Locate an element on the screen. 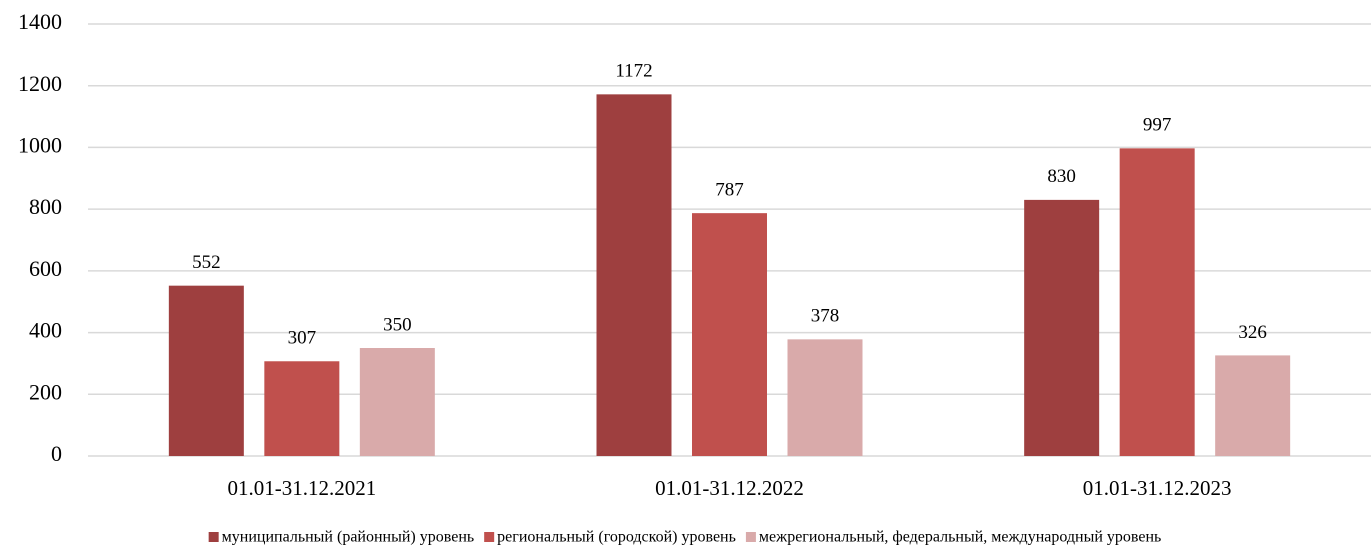  y-tick-label: 400 is located at coordinates (45, 330).